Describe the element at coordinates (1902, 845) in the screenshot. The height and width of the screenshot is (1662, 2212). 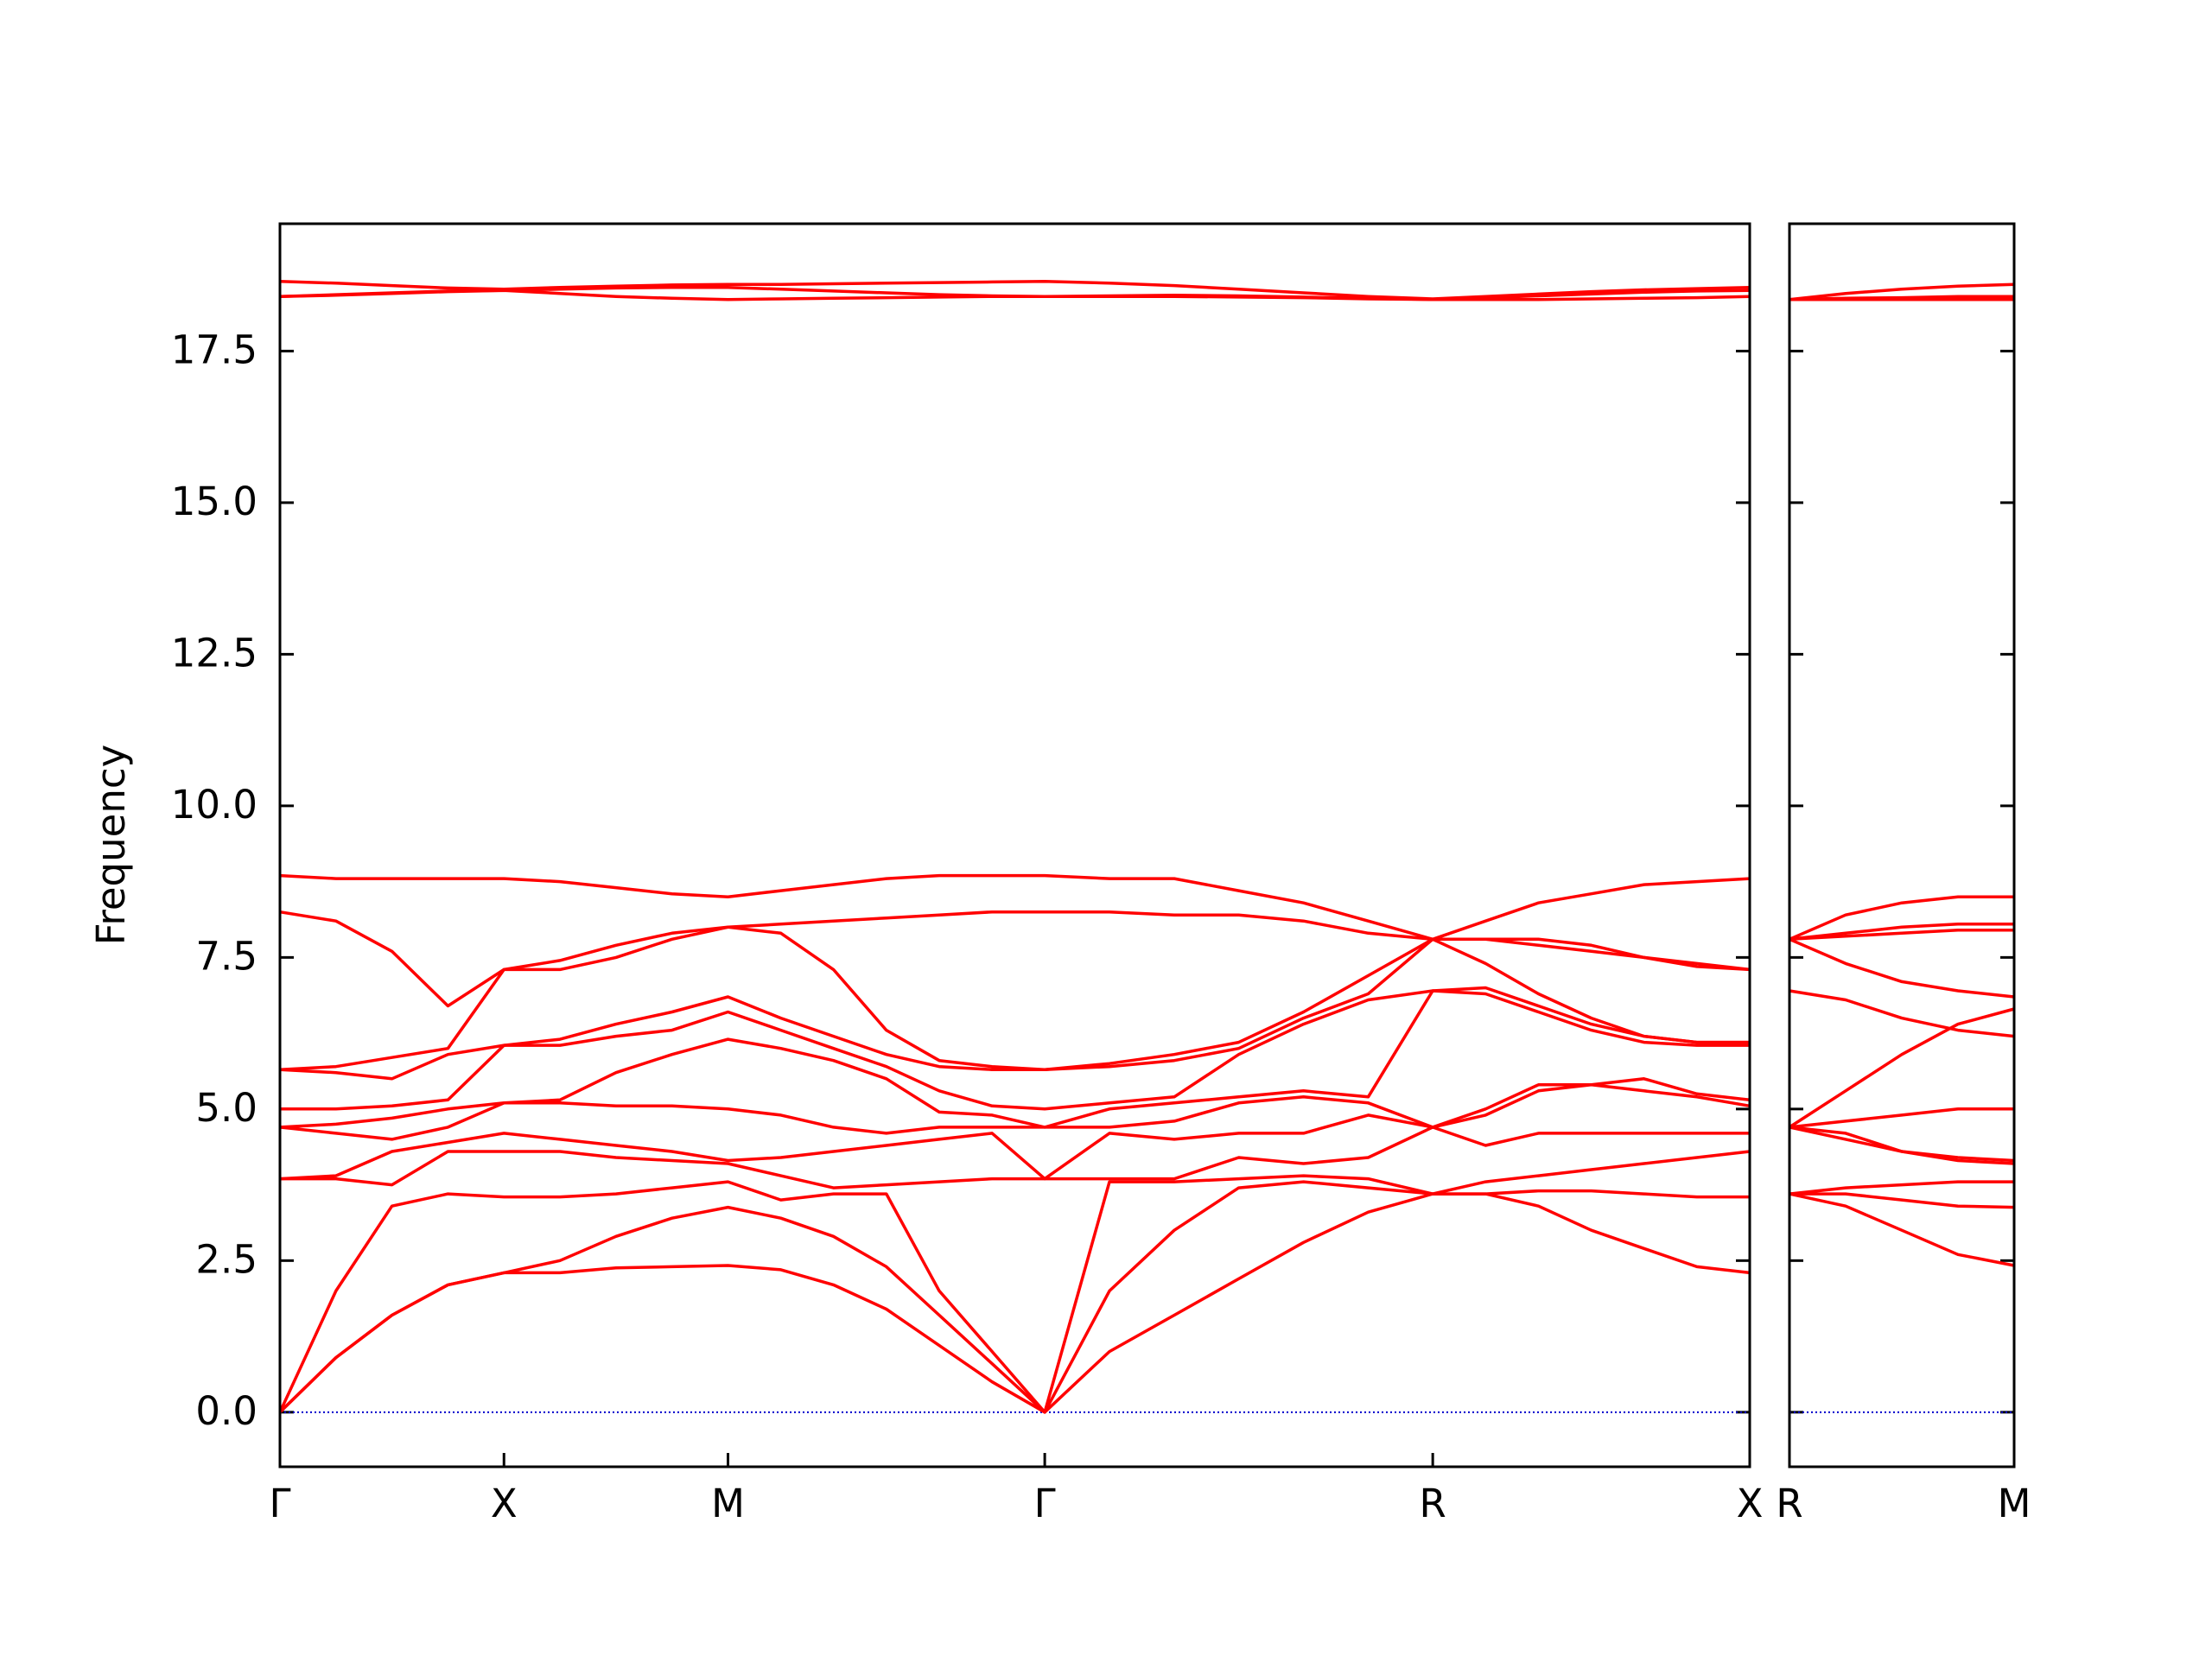
I see `plot-frame` at that location.